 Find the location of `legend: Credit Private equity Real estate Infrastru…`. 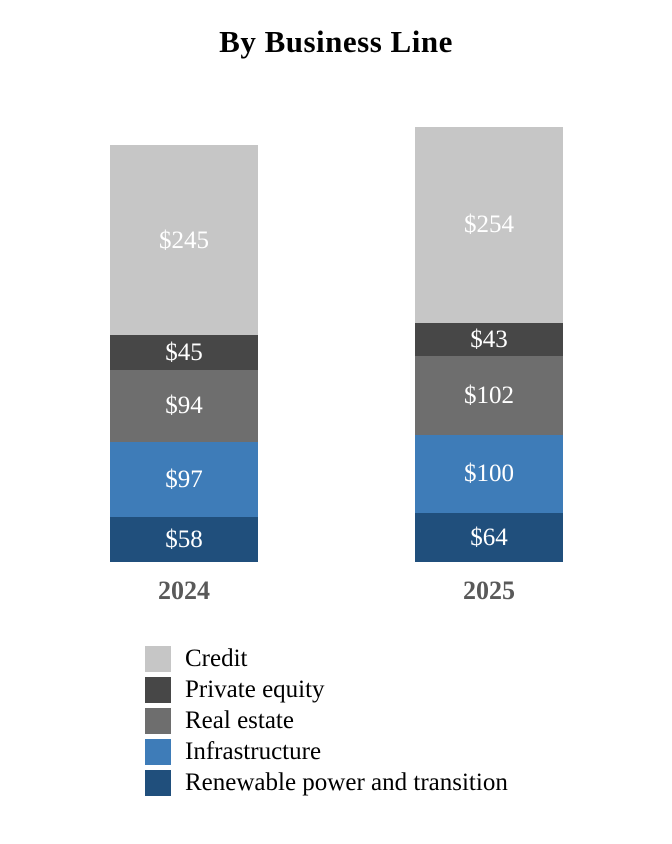

legend: Credit Private equity Real estate Infrastru… is located at coordinates (326, 721).